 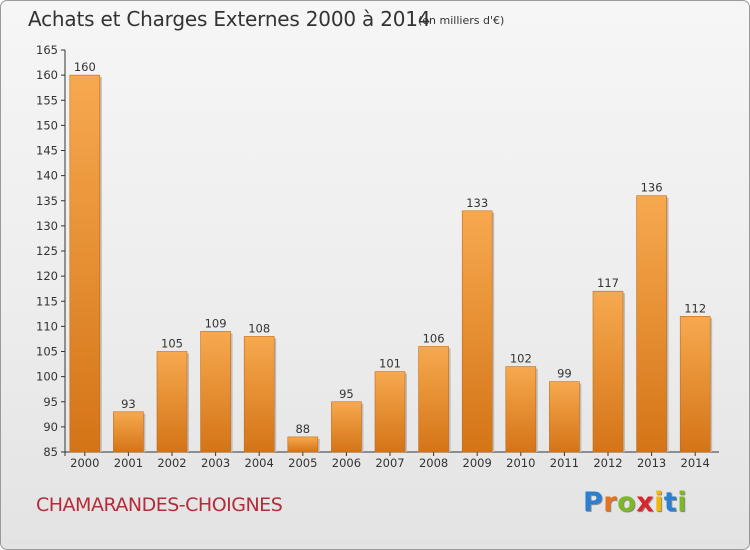 I want to click on y-tick-label: 105, so click(x=47, y=352).